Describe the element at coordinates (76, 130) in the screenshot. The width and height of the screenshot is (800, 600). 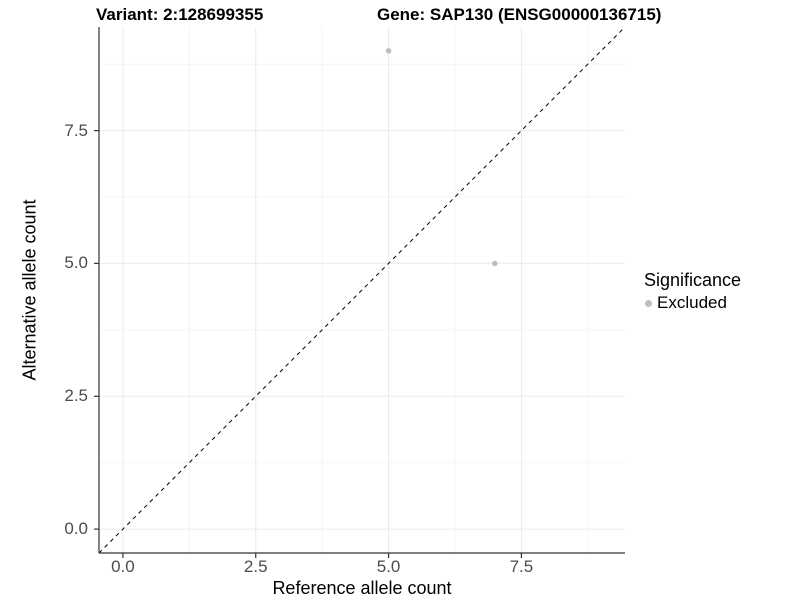
I see `y-tick-label: 7.5` at that location.